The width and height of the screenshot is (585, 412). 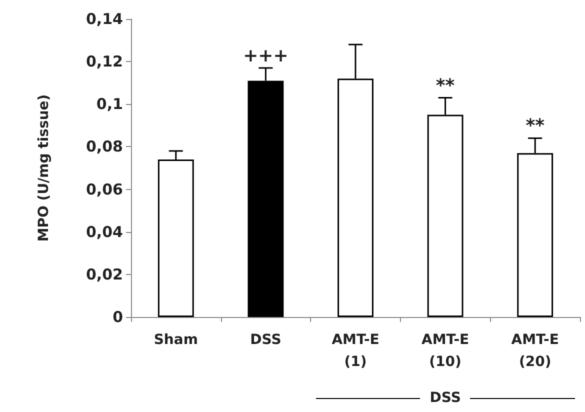 What do you see at coordinates (44, 168) in the screenshot?
I see `y-axis-title: MPO (U/mg tissue)` at bounding box center [44, 168].